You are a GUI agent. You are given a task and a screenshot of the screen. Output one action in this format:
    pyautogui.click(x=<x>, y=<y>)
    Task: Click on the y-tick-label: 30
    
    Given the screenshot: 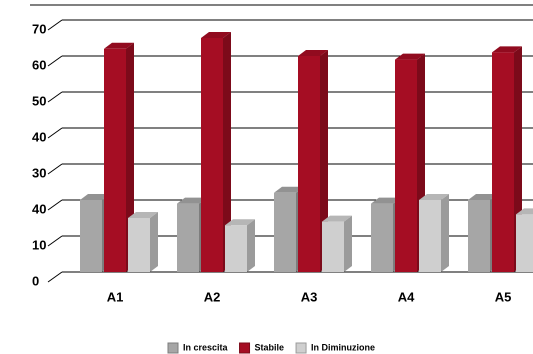 What is the action you would take?
    pyautogui.click(x=39, y=172)
    